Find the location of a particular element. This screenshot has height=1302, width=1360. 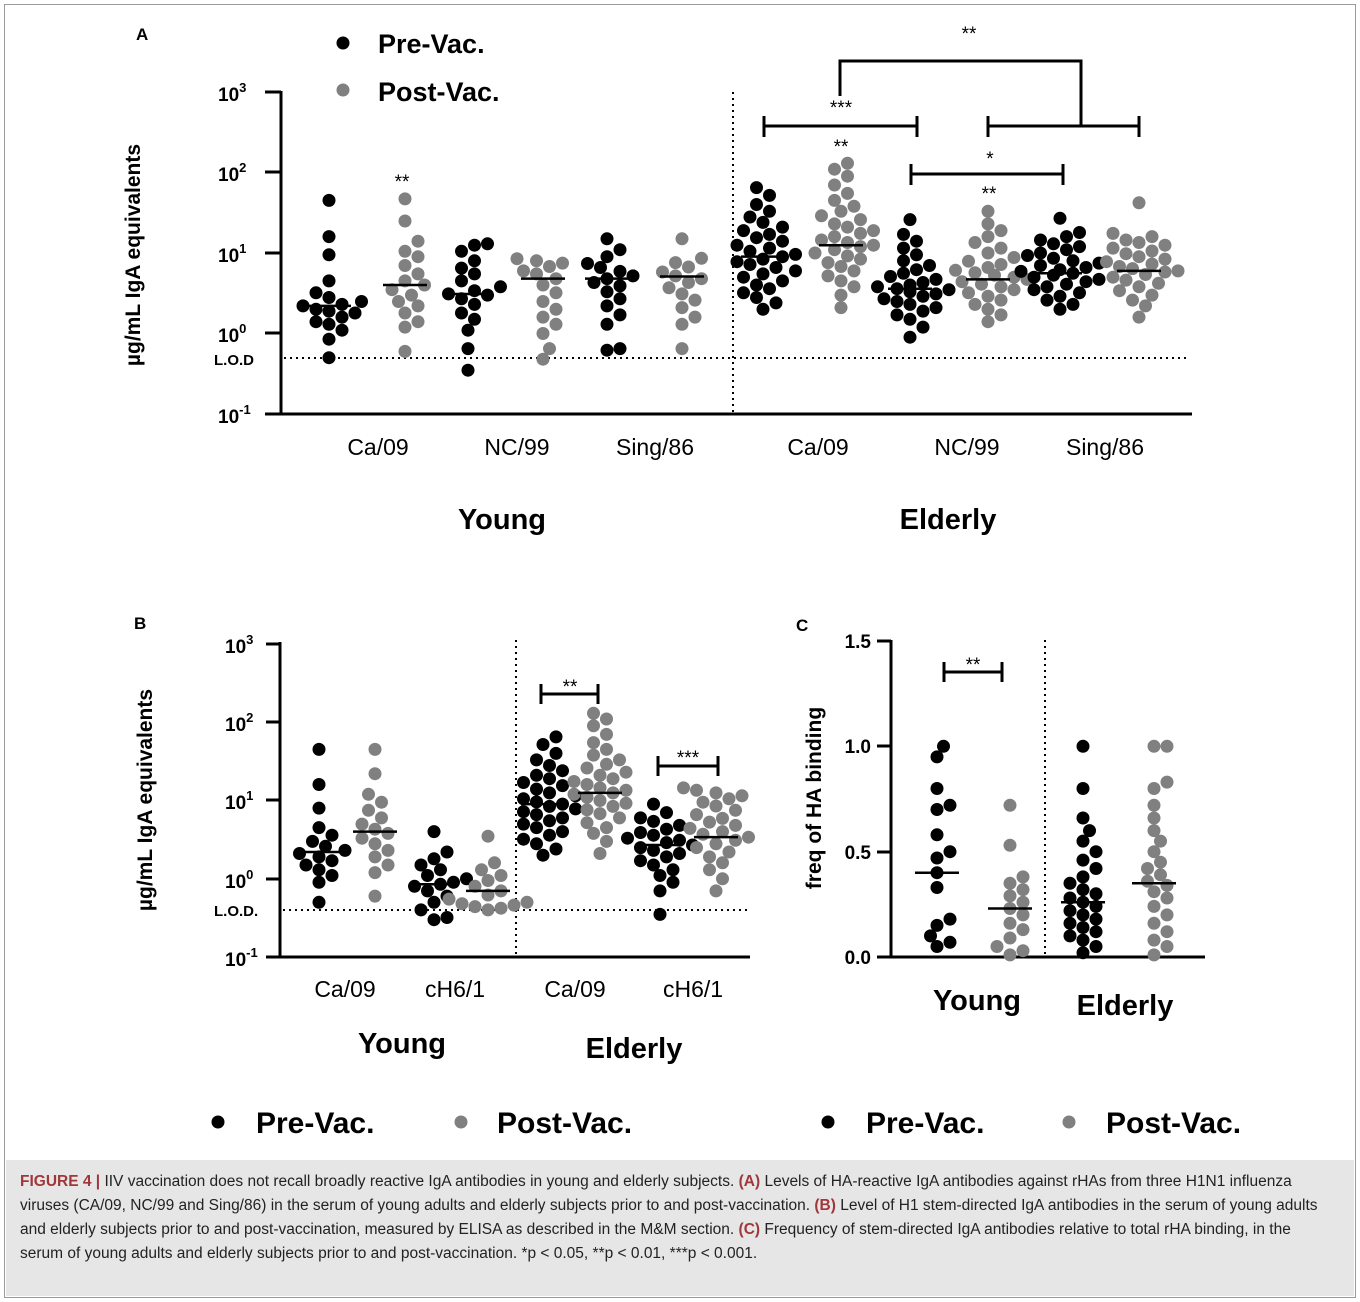

panel-a-ytick-100: 102 is located at coordinates (232, 173).